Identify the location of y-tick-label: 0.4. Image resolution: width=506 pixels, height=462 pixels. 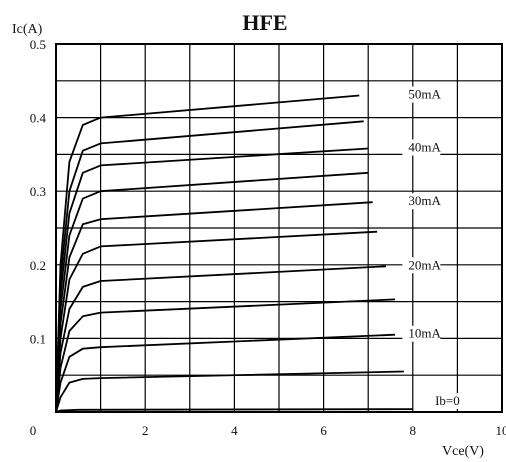
(38, 118).